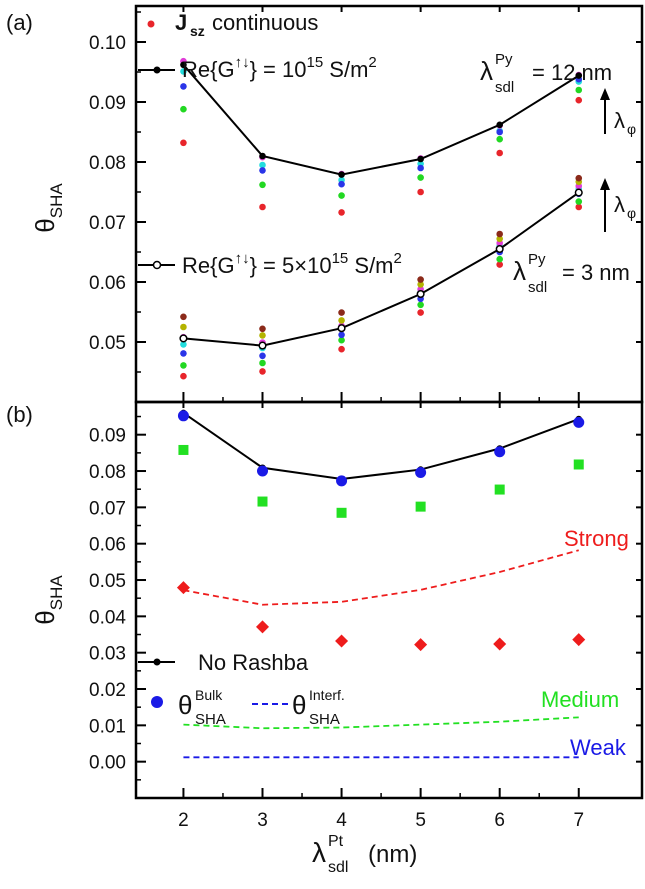 The height and width of the screenshot is (889, 645). I want to click on series-5-dashed, so click(381, 723).